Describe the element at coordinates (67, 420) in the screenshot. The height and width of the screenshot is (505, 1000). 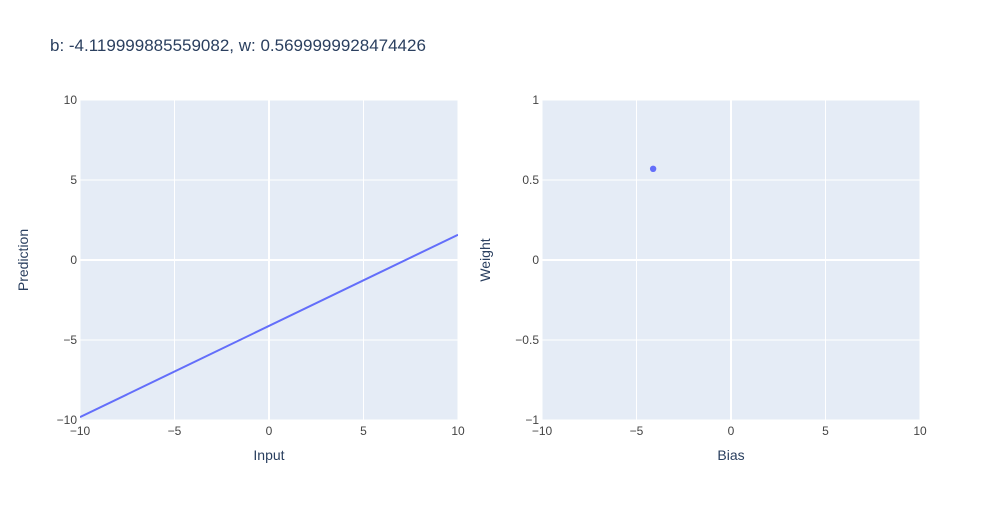
I see `y-tick-label: −10` at that location.